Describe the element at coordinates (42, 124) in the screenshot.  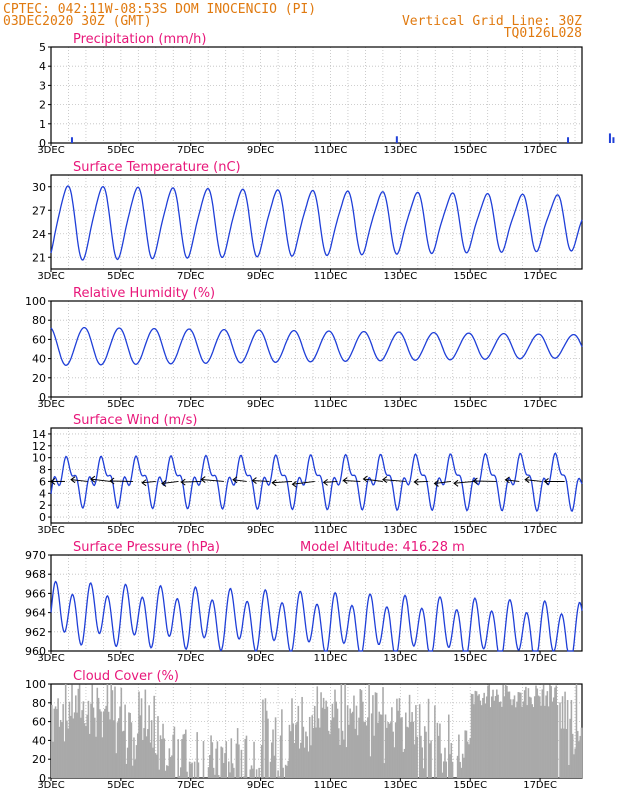
I see `y-tick-label: 1` at that location.